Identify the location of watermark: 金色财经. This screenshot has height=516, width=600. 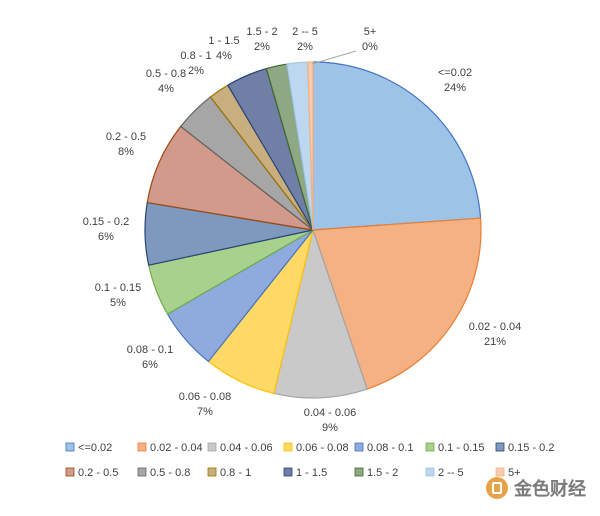
(536, 488).